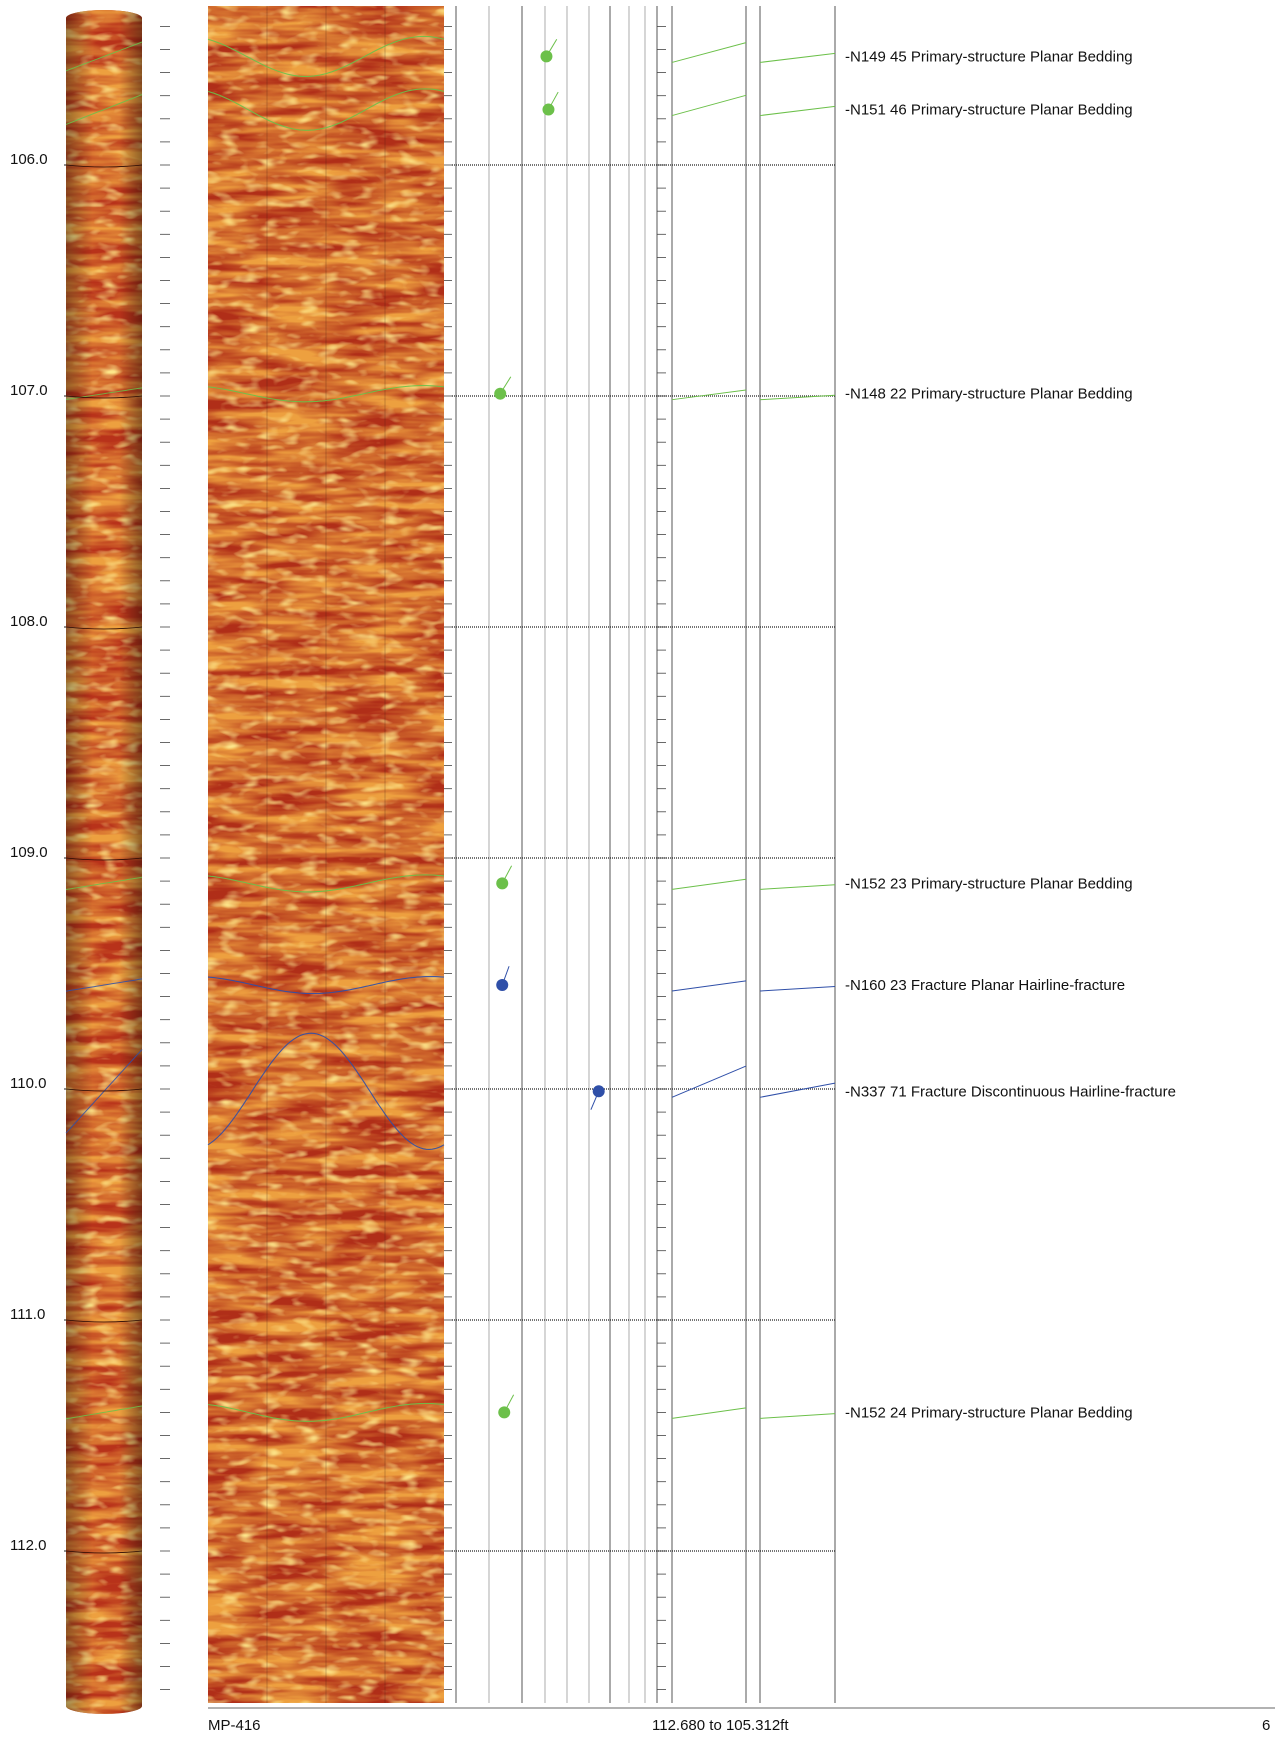 This screenshot has width=1288, height=1737. Describe the element at coordinates (104, 730) in the screenshot. I see `cylinder-traces` at that location.